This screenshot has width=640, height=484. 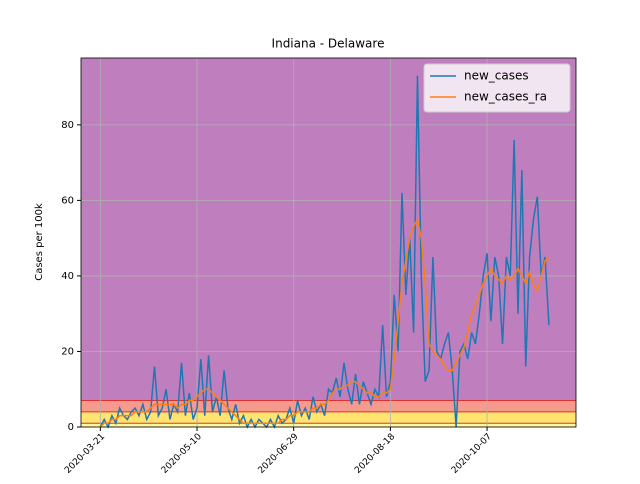 What do you see at coordinates (67, 351) in the screenshot?
I see `y-tick-label: 20` at bounding box center [67, 351].